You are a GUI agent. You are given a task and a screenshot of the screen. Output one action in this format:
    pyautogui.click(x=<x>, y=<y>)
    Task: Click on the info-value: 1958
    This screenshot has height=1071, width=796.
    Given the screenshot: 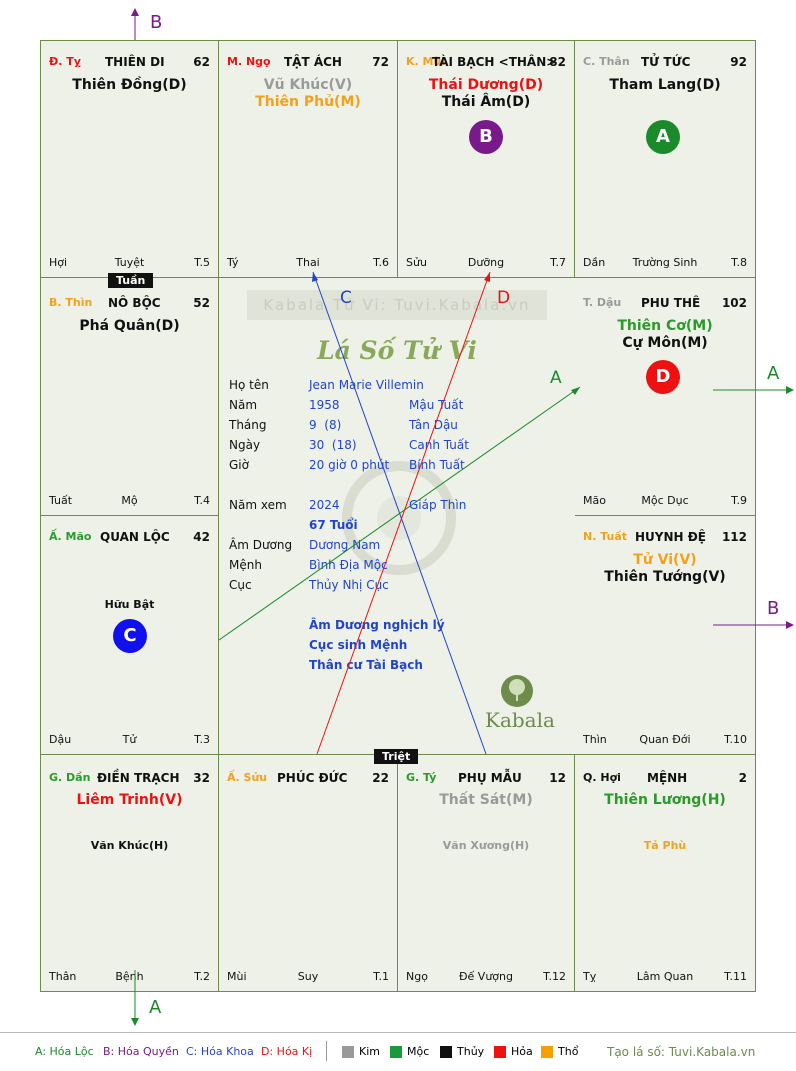 What is the action you would take?
    pyautogui.click(x=324, y=405)
    